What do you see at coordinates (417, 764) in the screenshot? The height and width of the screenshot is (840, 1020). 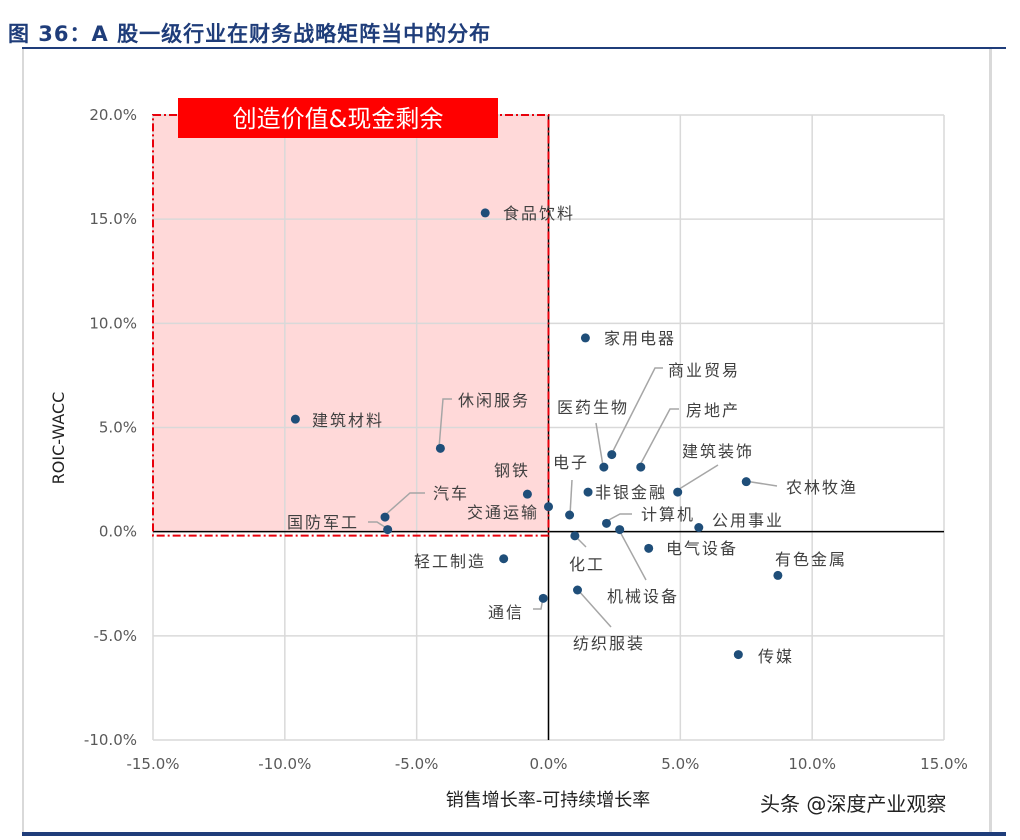 I see `x-tick-label: -5.0%` at bounding box center [417, 764].